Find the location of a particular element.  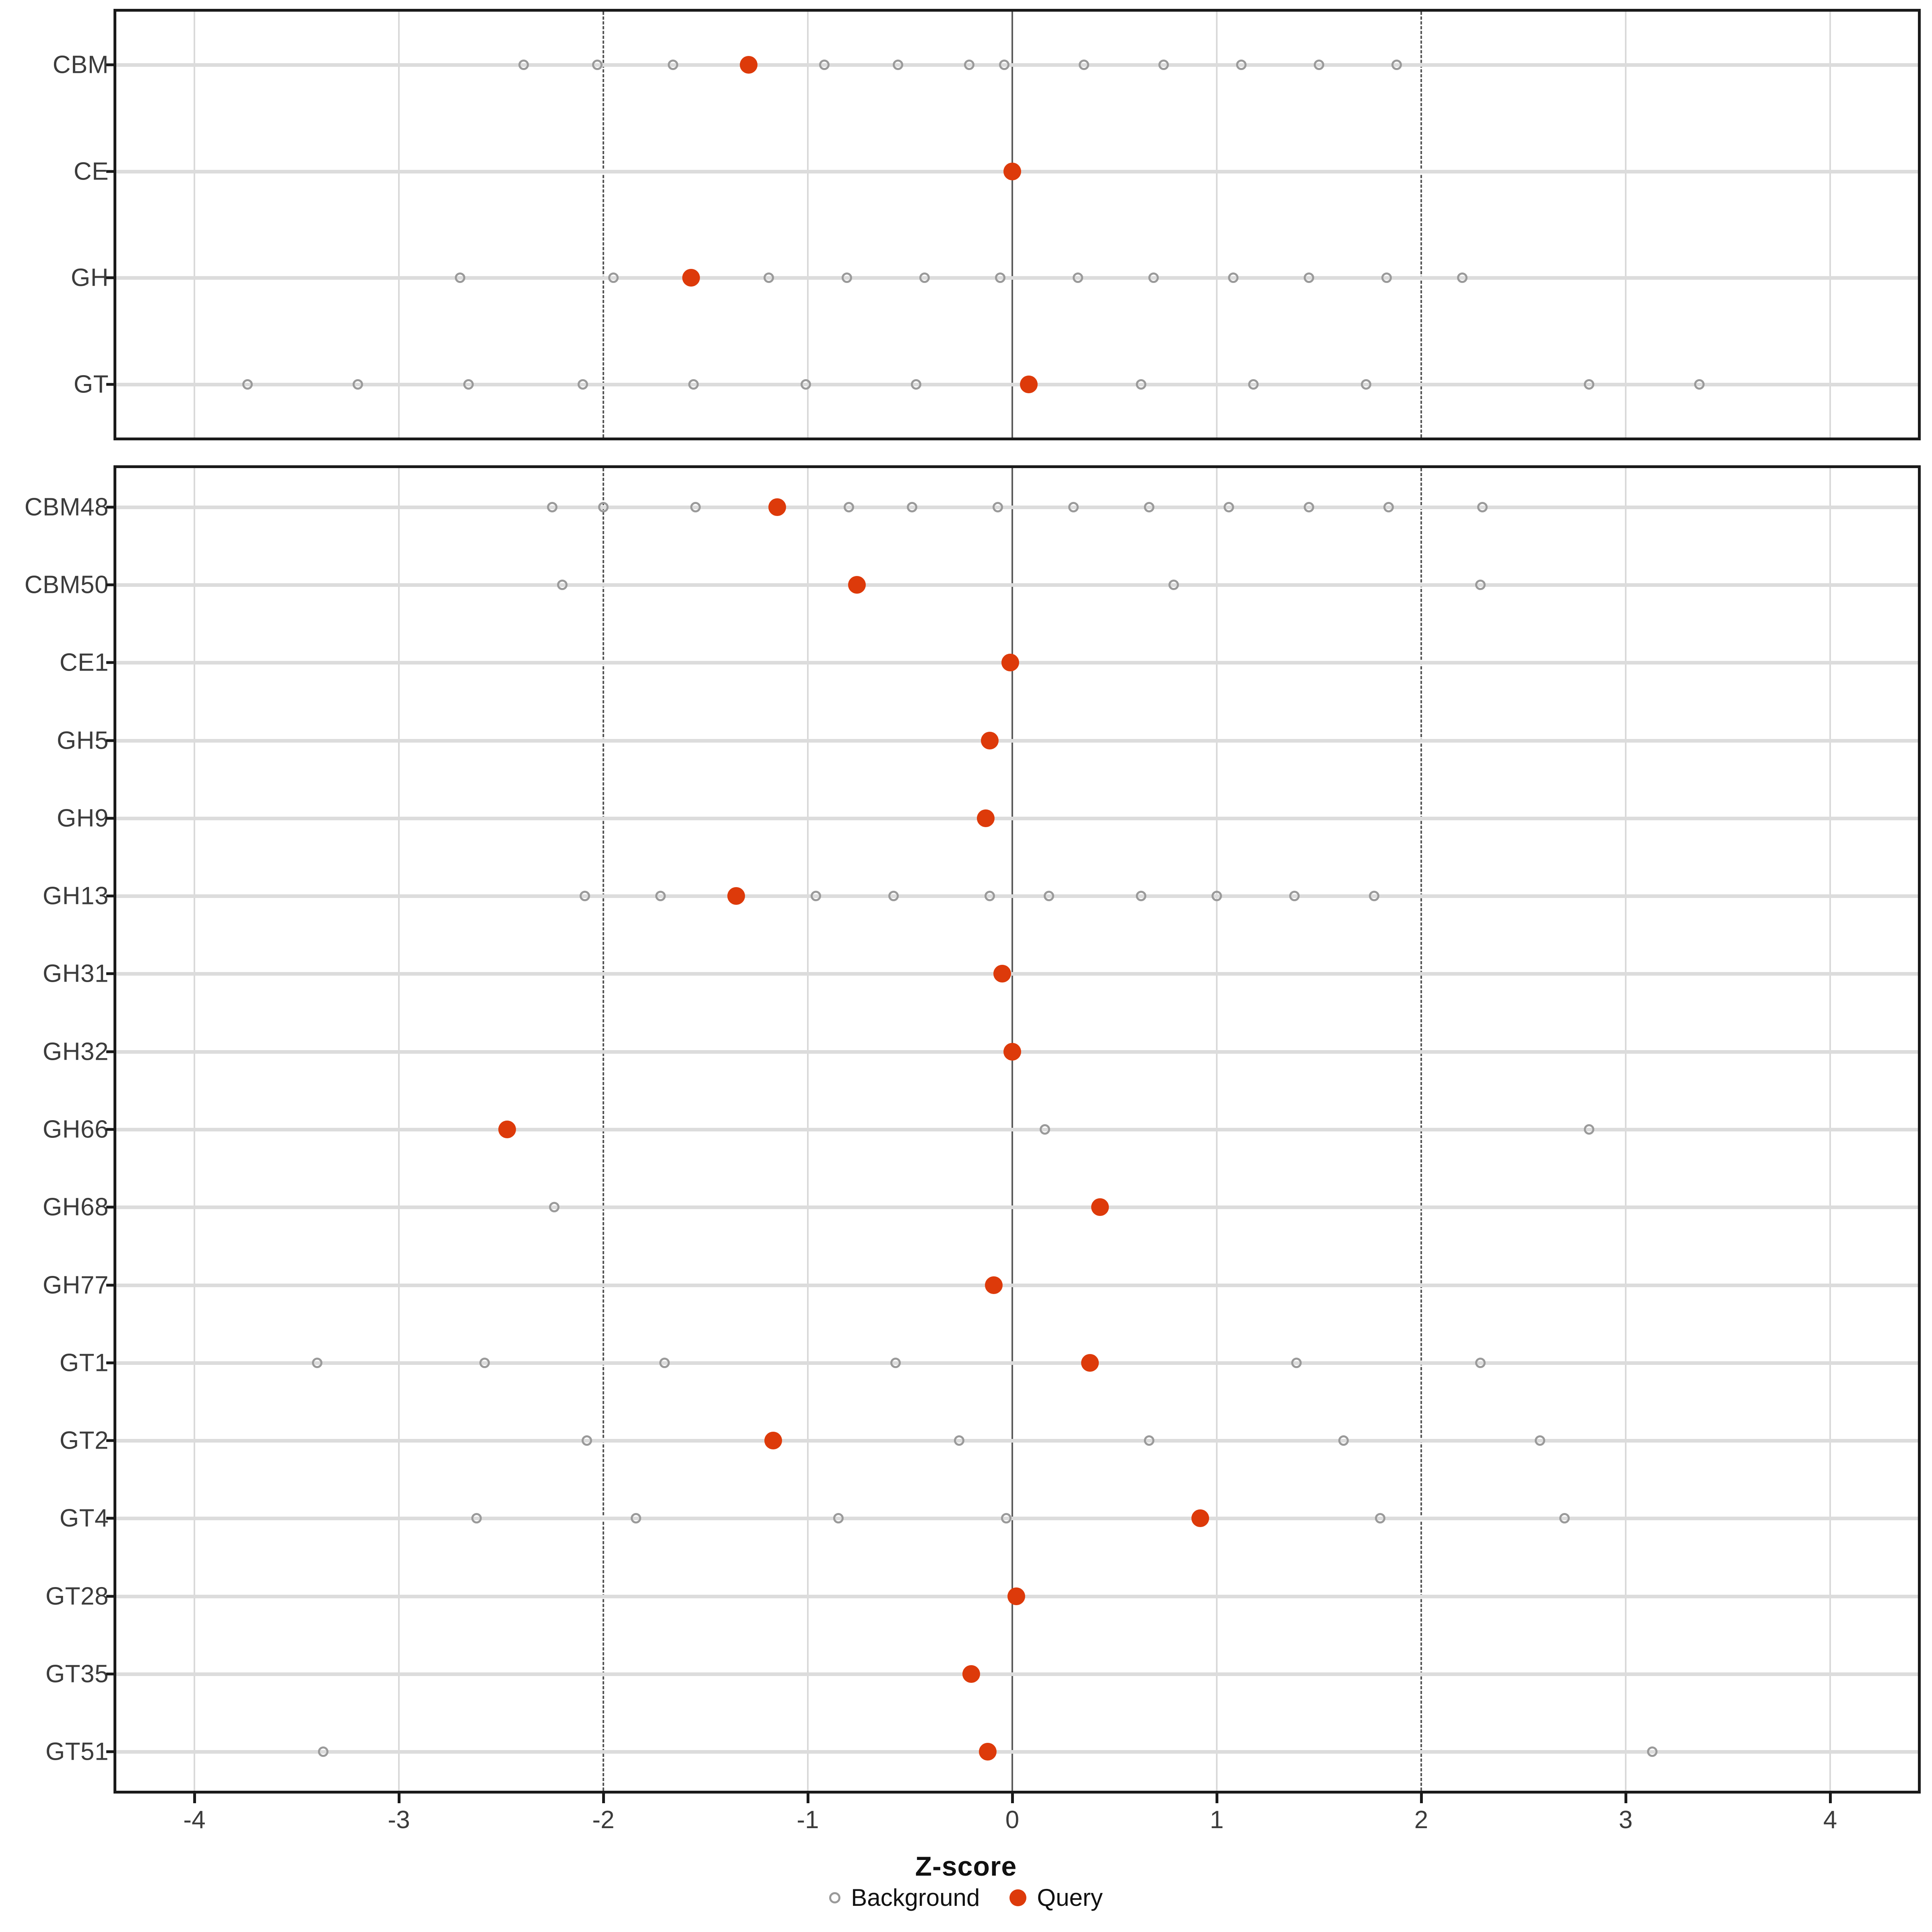

legend-item-query: Query is located at coordinates (1056, 1897).